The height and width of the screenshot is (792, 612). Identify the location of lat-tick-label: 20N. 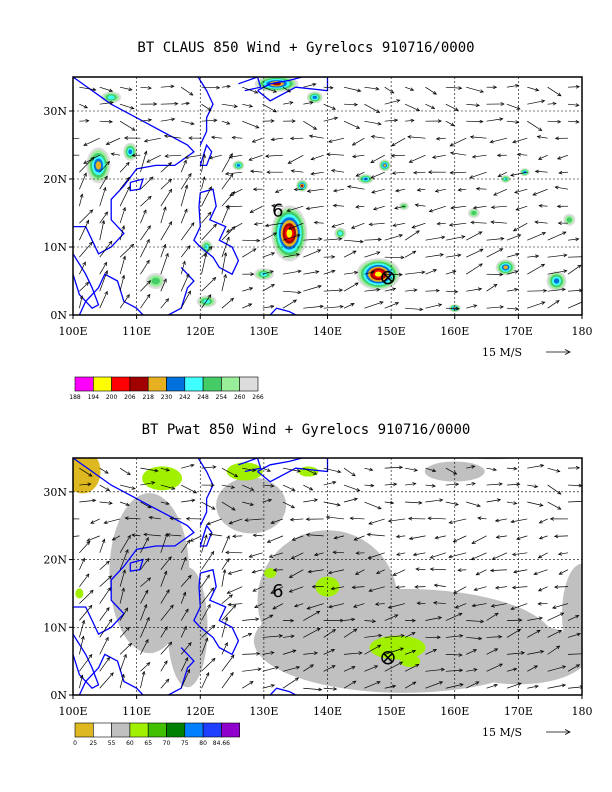
(55, 179).